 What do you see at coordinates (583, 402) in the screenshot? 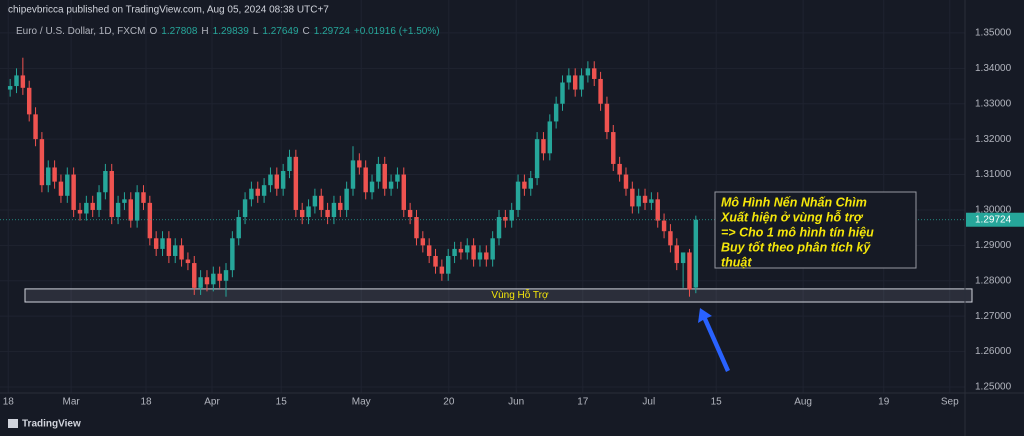
I see `x-tick-label: 17` at bounding box center [583, 402].